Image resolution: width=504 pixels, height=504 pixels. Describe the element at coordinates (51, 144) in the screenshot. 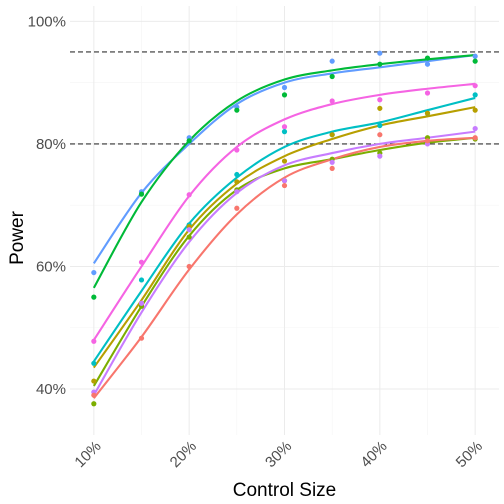

I see `y-tick-label: 80%` at that location.